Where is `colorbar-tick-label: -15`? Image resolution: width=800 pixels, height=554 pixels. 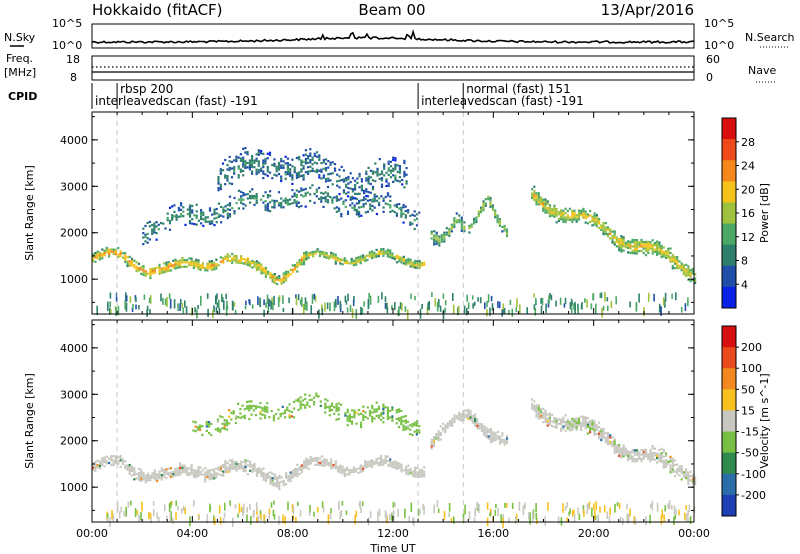
colorbar-tick-label: -15 is located at coordinates (750, 432).